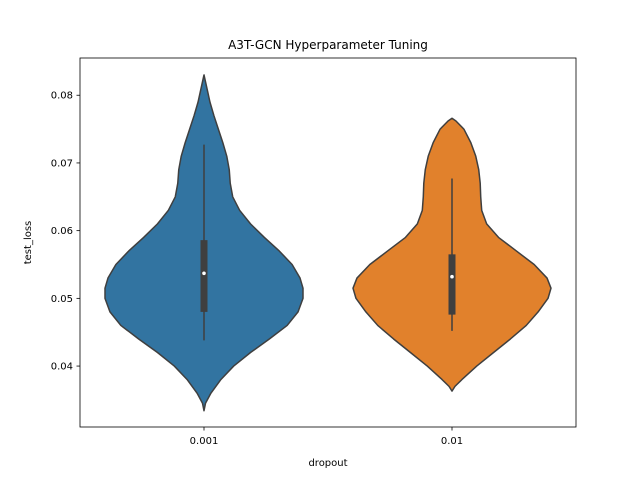 The height and width of the screenshot is (480, 640). What do you see at coordinates (62, 299) in the screenshot?
I see `y-tick-label: 0.05` at bounding box center [62, 299].